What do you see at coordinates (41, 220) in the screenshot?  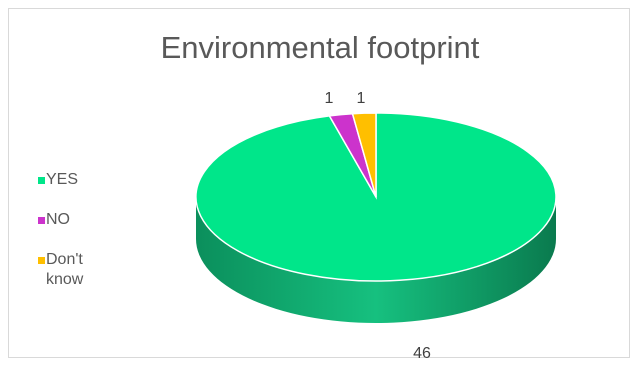 I see `legend-swatch-no` at bounding box center [41, 220].